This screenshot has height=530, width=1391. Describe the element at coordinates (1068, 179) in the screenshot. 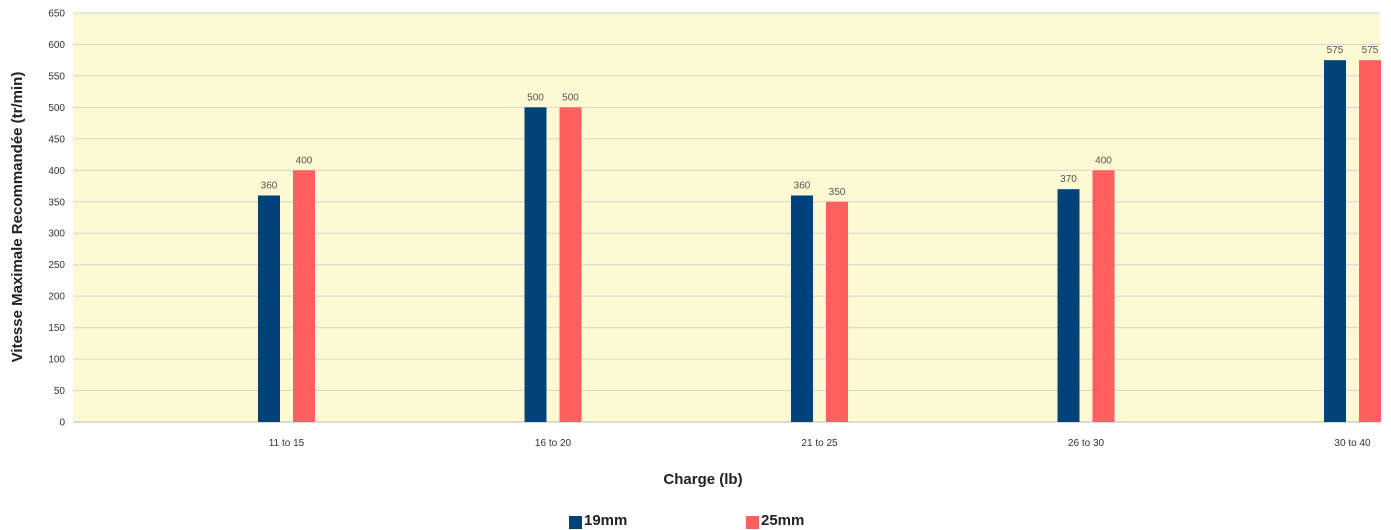

I see `data-label-19mm-26-to-30: 370` at that location.